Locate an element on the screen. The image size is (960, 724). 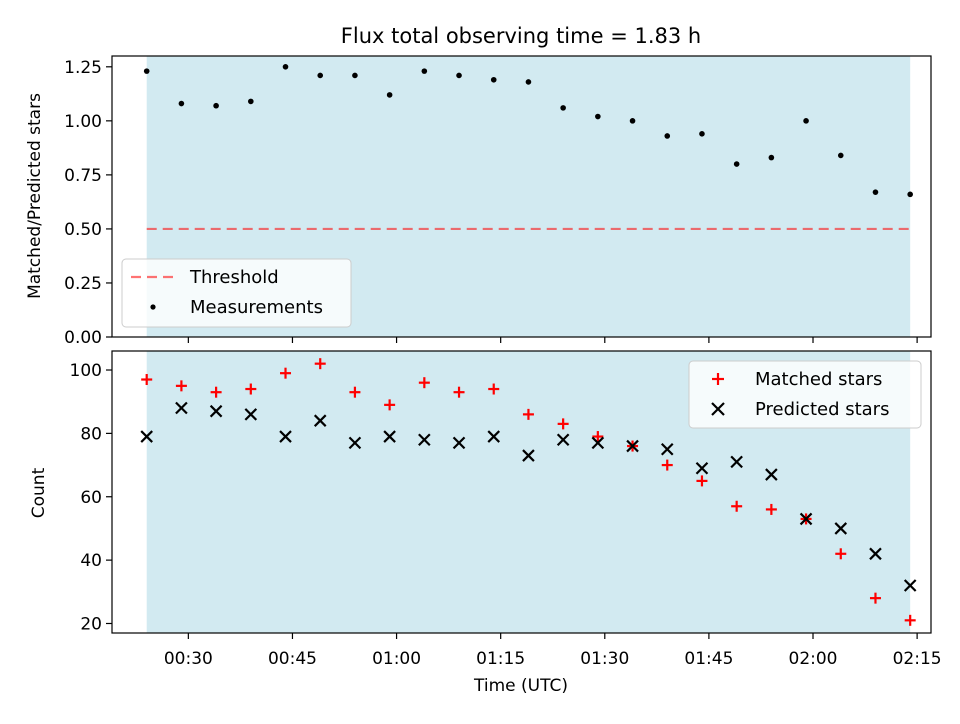
top-legend: Threshold Measurements is located at coordinates (236, 293).